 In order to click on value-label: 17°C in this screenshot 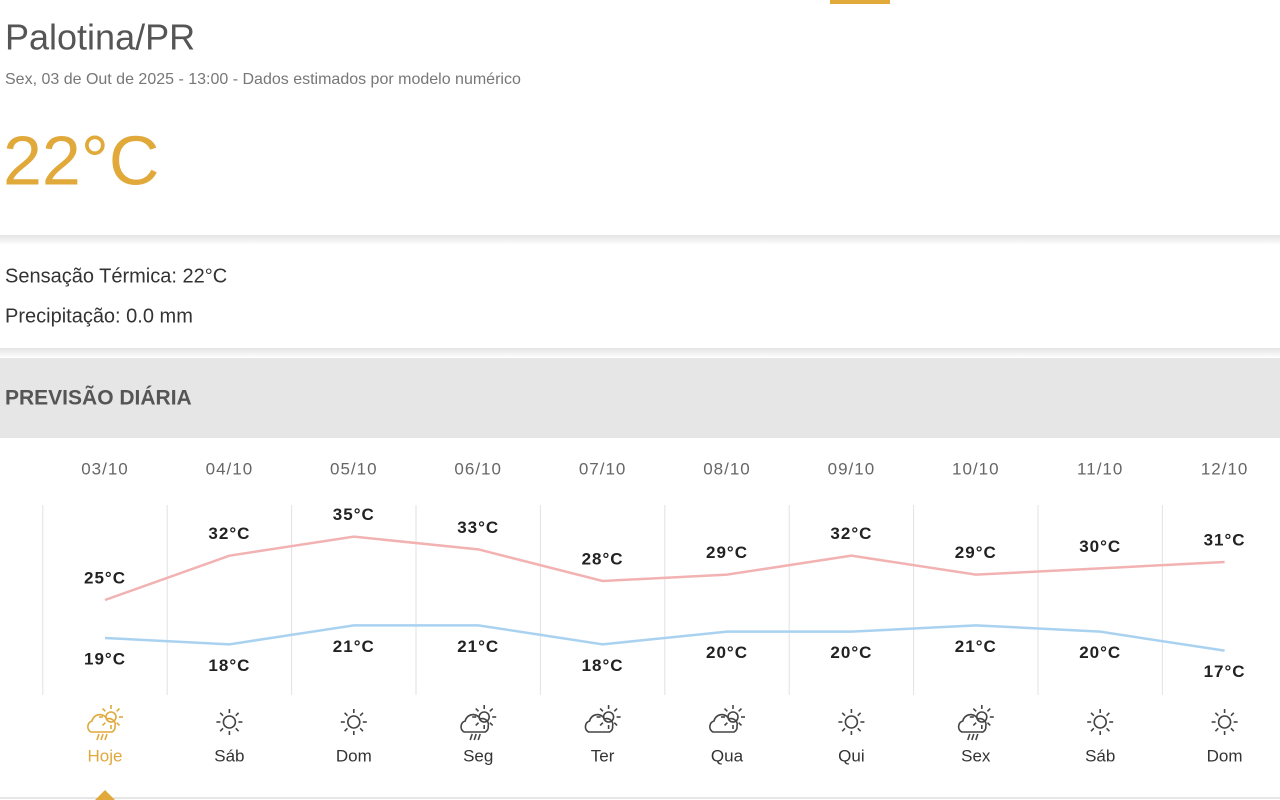, I will do `click(1225, 671)`.